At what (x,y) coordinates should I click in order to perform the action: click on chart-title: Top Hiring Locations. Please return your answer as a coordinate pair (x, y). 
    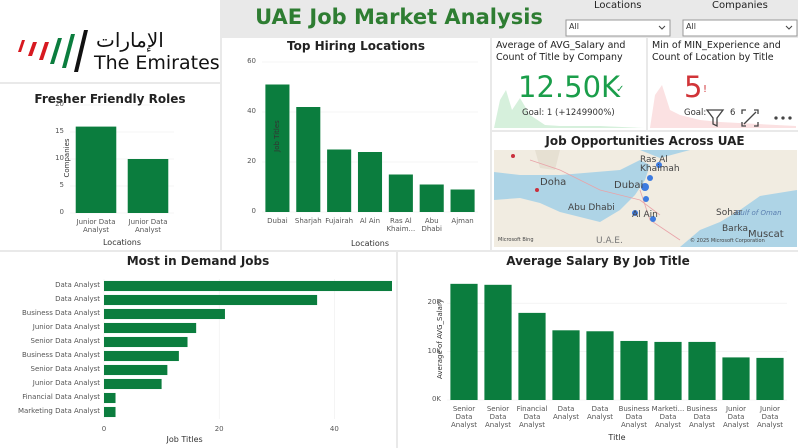
    Looking at the image, I should click on (356, 46).